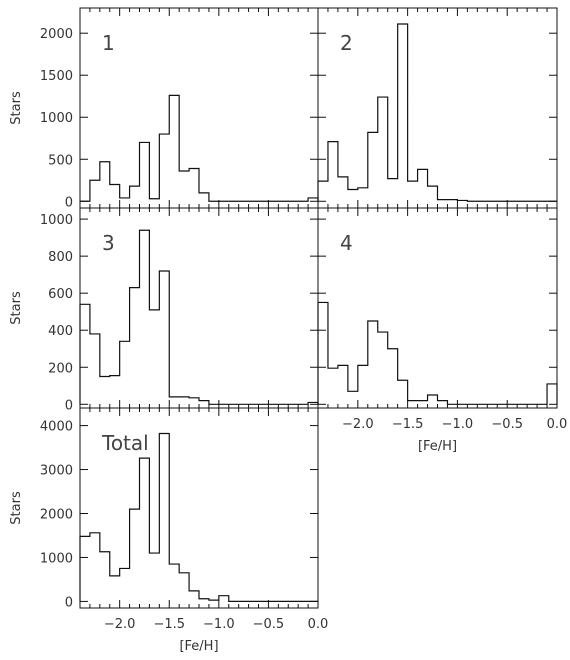  Describe the element at coordinates (346, 243) in the screenshot. I see `panel-label: 4` at that location.